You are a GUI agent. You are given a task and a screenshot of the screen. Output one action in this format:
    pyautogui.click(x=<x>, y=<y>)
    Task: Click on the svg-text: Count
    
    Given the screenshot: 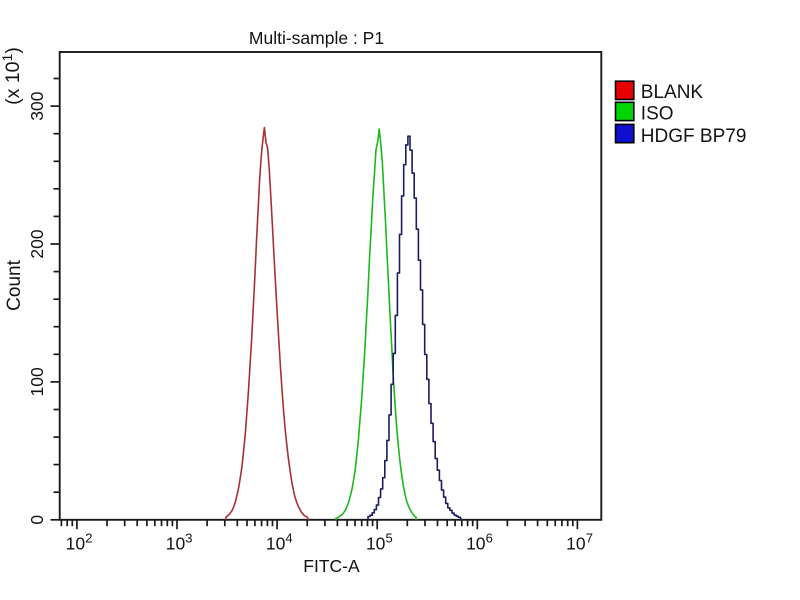 What is the action you would take?
    pyautogui.click(x=14, y=284)
    